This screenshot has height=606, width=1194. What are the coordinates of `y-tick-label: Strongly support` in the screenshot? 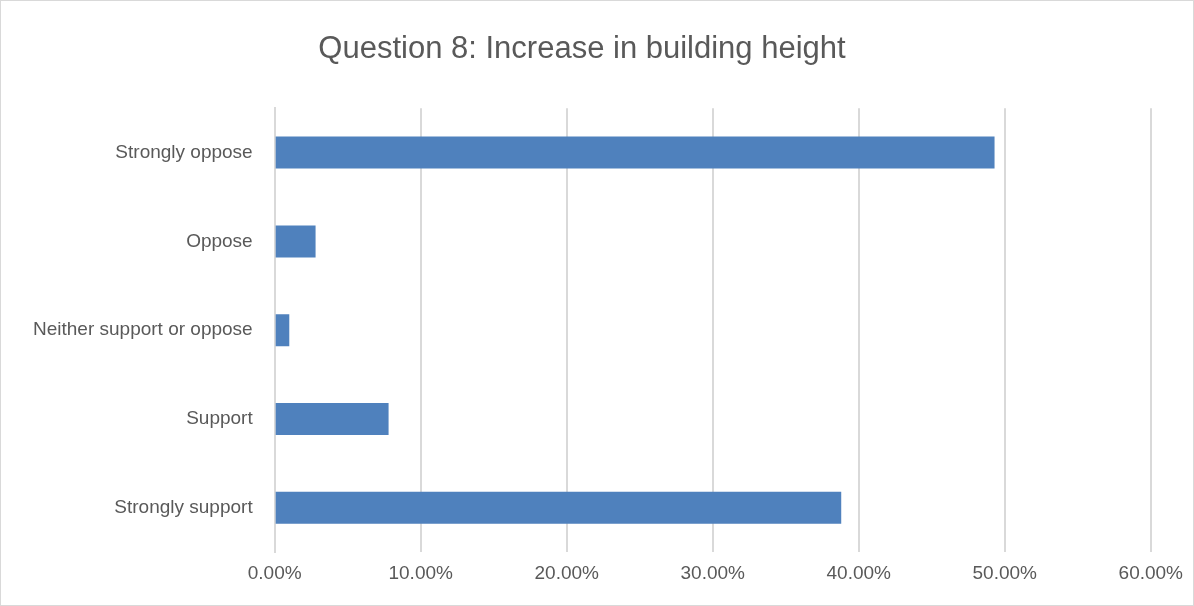 It's located at (184, 507).